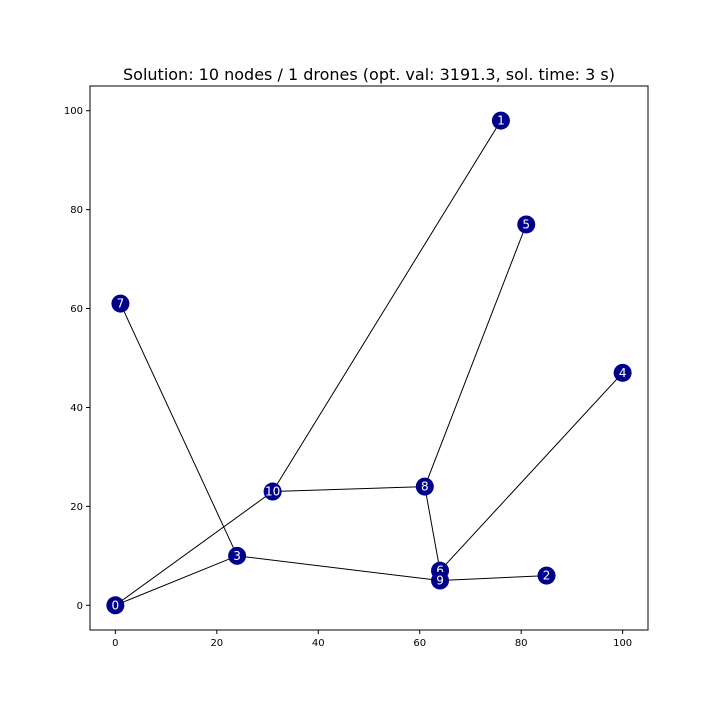  I want to click on node-label-5: 5, so click(526, 224).